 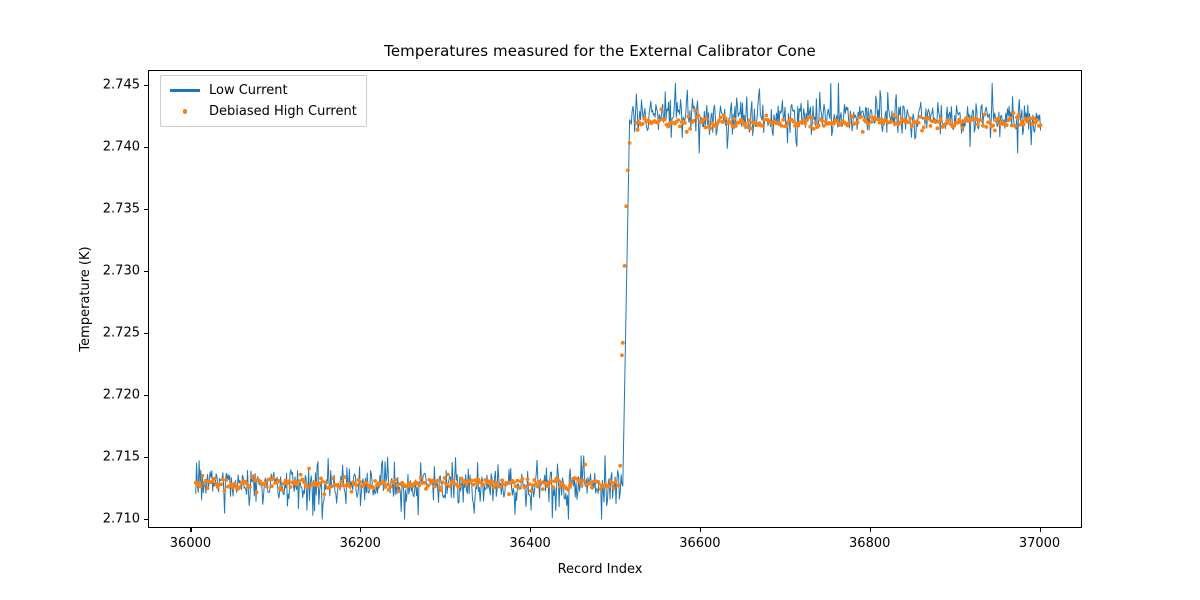 I want to click on x-tick-label: 37000, so click(x=1039, y=543).